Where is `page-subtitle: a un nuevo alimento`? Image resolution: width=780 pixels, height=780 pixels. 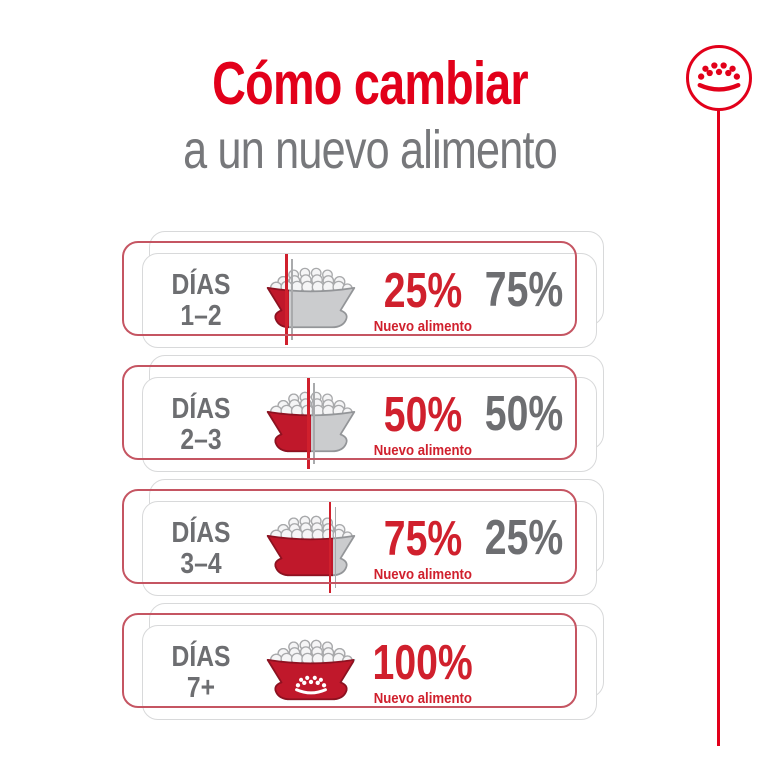
page-subtitle: a un nuevo alimento is located at coordinates (370, 150).